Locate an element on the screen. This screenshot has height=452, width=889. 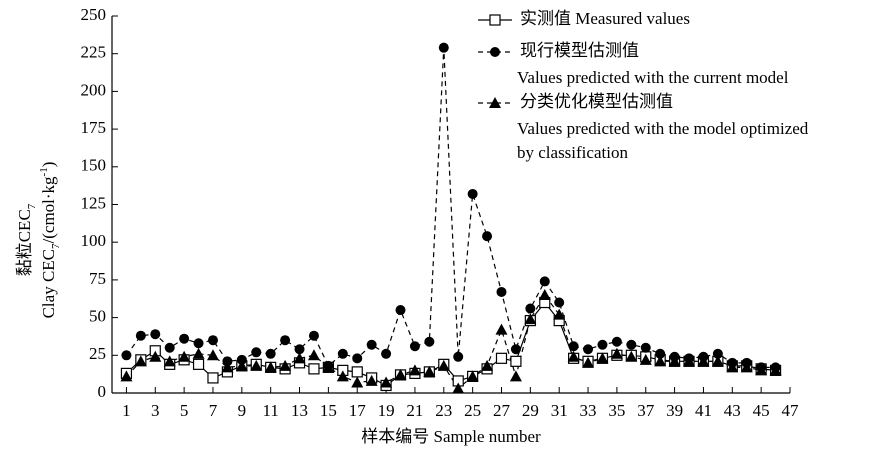
y-tick-label: 175 is located at coordinates (94, 127).